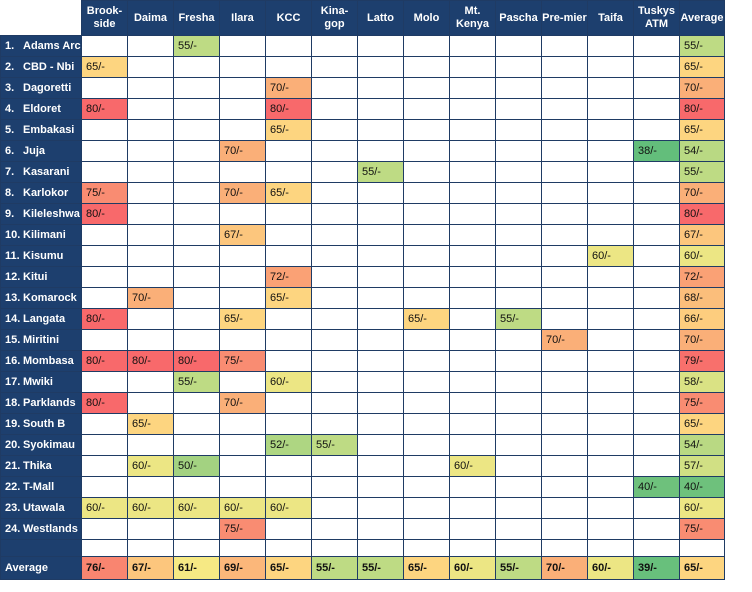 The height and width of the screenshot is (592, 752). Describe the element at coordinates (41, 18) in the screenshot. I see `table-corner` at that location.